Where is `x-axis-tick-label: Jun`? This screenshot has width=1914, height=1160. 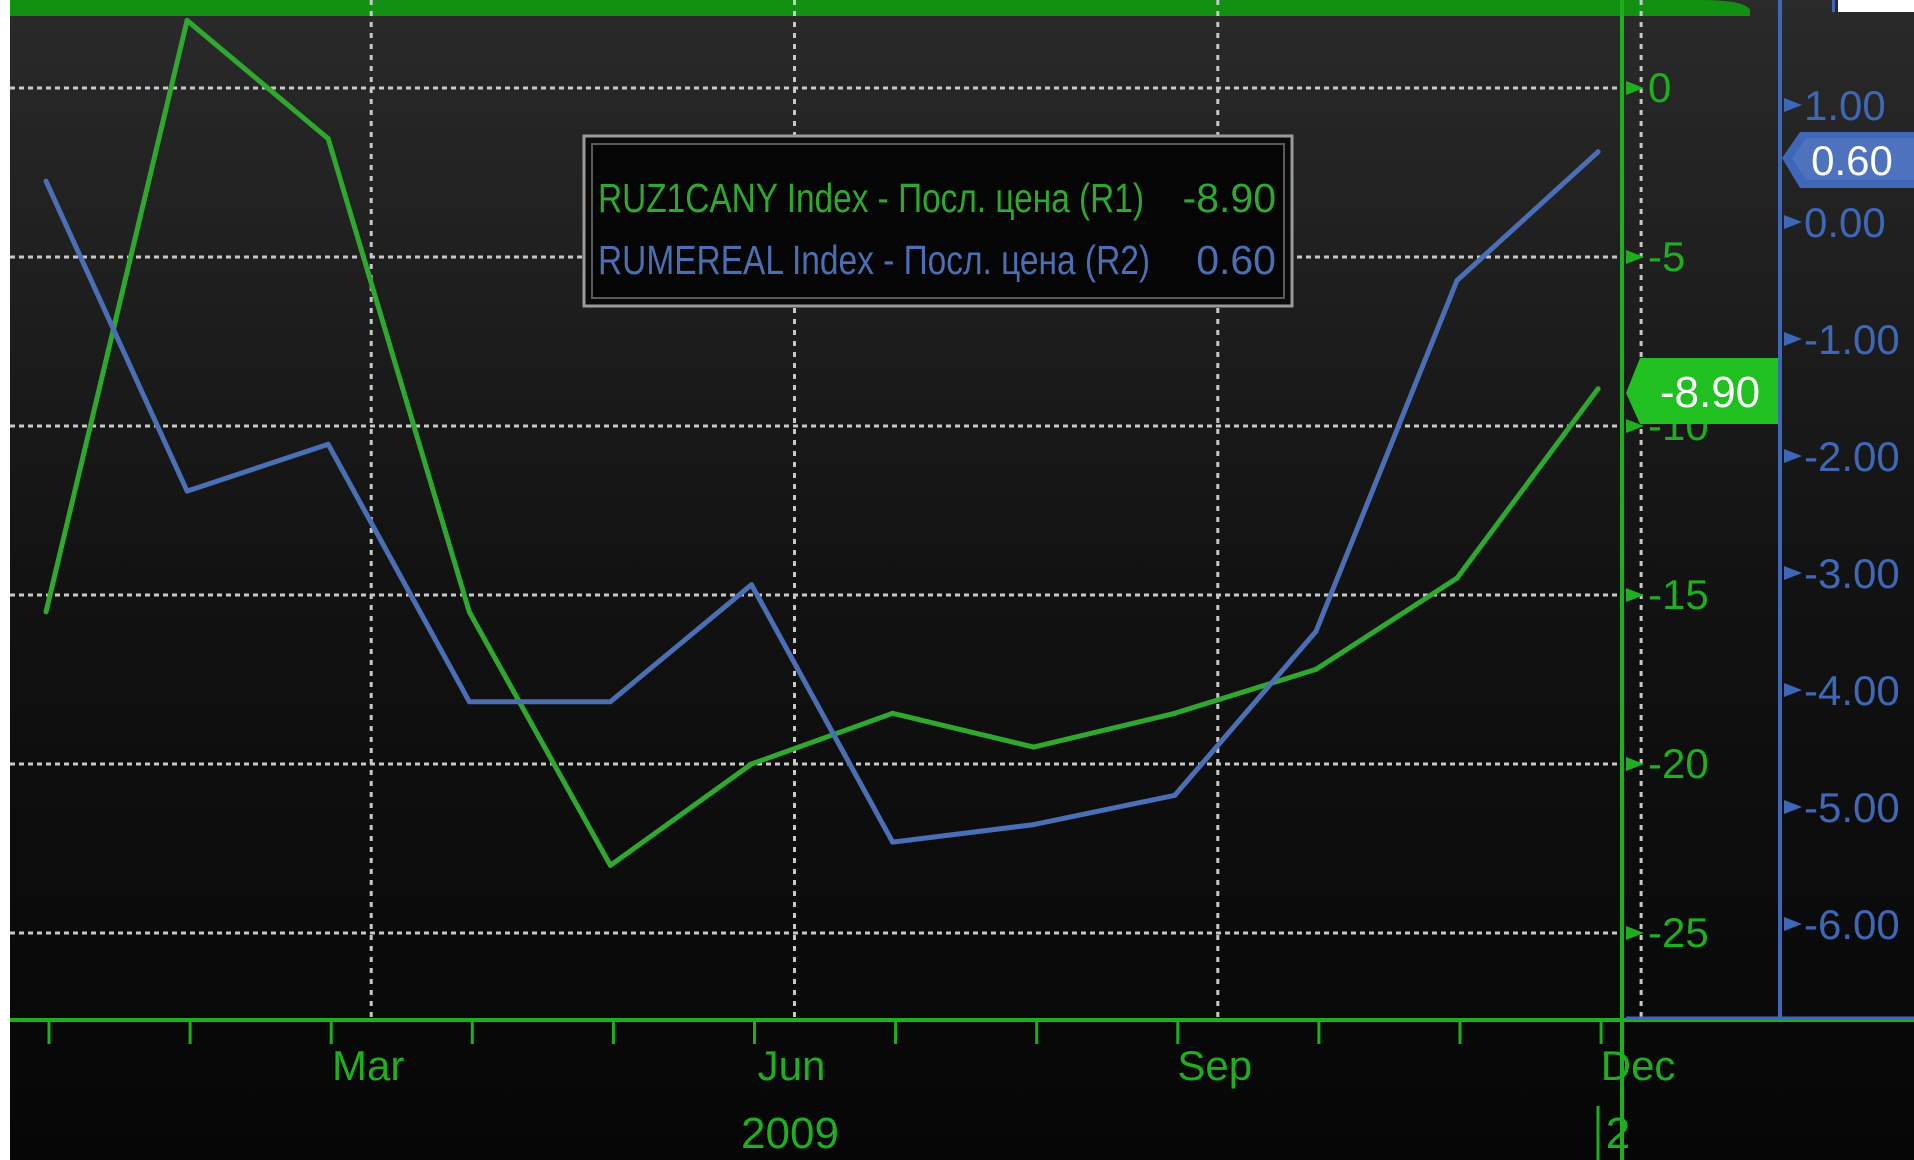
x-axis-tick-label: Jun is located at coordinates (792, 1065).